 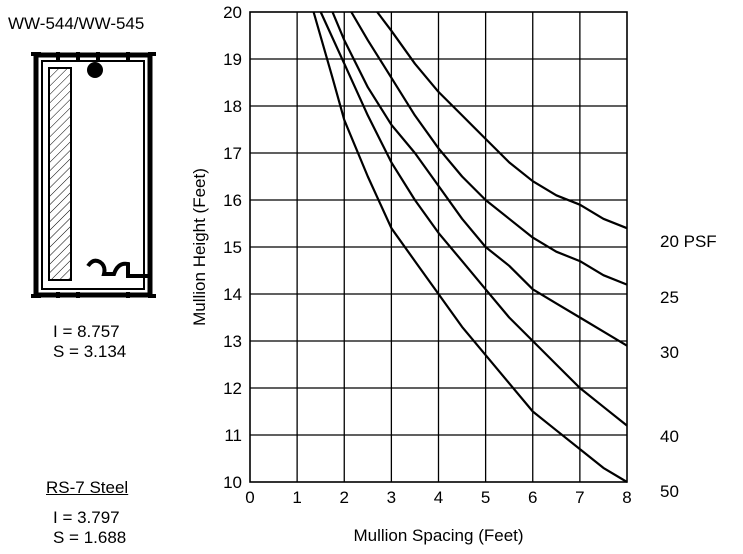 What do you see at coordinates (485, 497) in the screenshot?
I see `x-tick-label: 5` at bounding box center [485, 497].